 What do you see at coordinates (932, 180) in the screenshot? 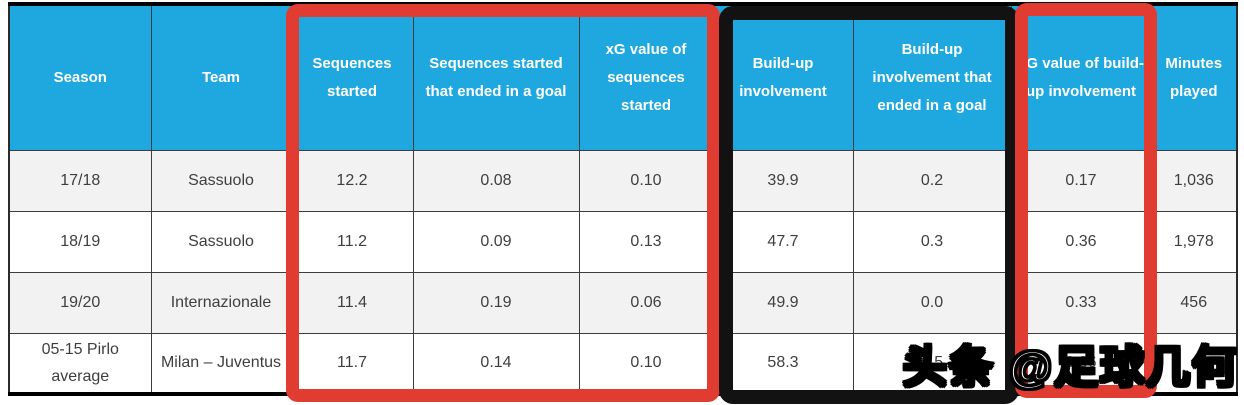
I see `cell-buildup-goal: 0.2` at bounding box center [932, 180].